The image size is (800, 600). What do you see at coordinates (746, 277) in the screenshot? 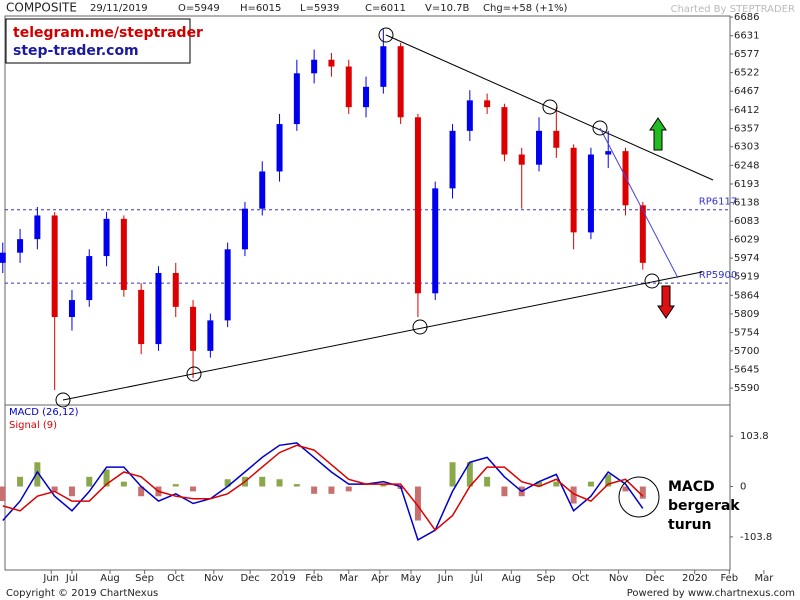
I see `y-tick-label: 5919` at bounding box center [746, 277].